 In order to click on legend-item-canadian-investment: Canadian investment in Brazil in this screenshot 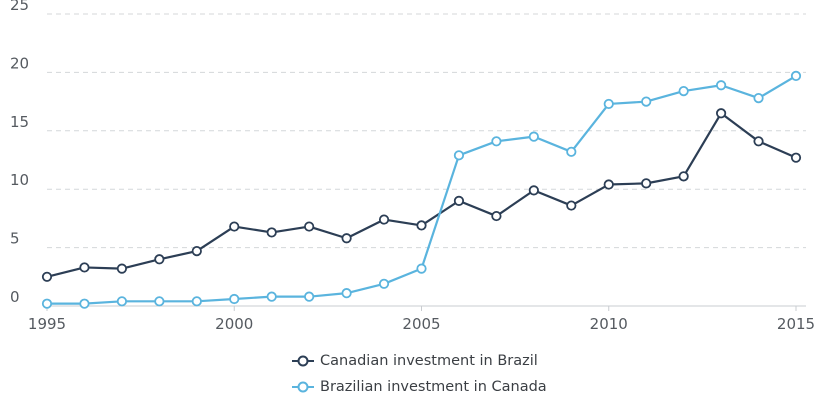, I will do `click(419, 361)`.